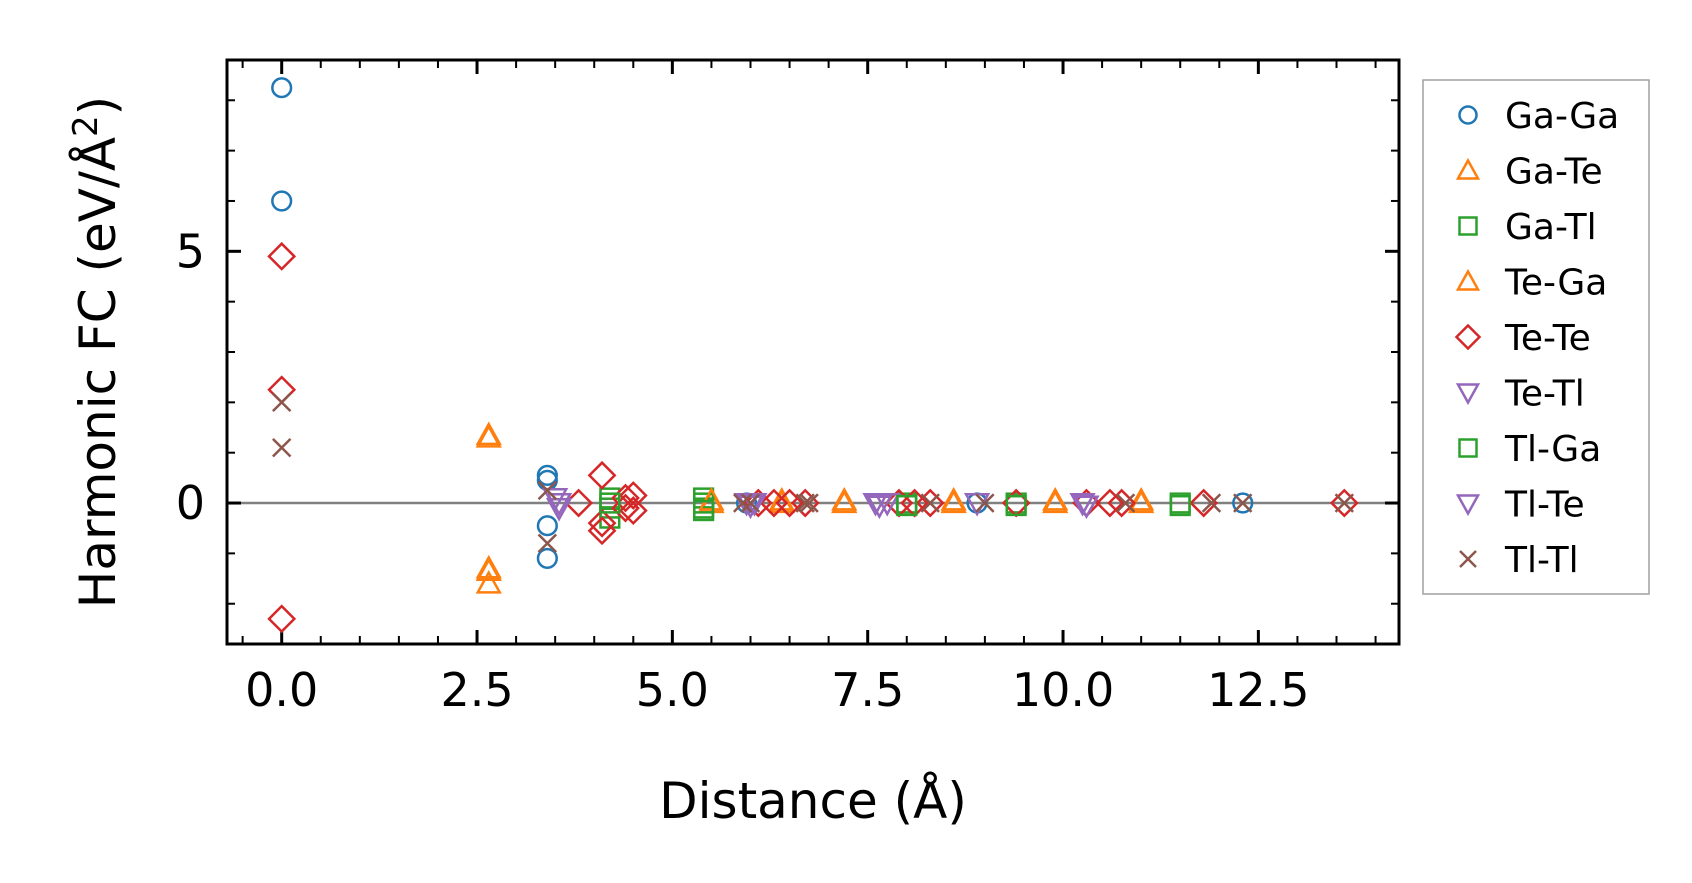 The width and height of the screenshot is (1692, 883). Describe the element at coordinates (190, 377) in the screenshot. I see `y-tick-labels: 05` at that location.